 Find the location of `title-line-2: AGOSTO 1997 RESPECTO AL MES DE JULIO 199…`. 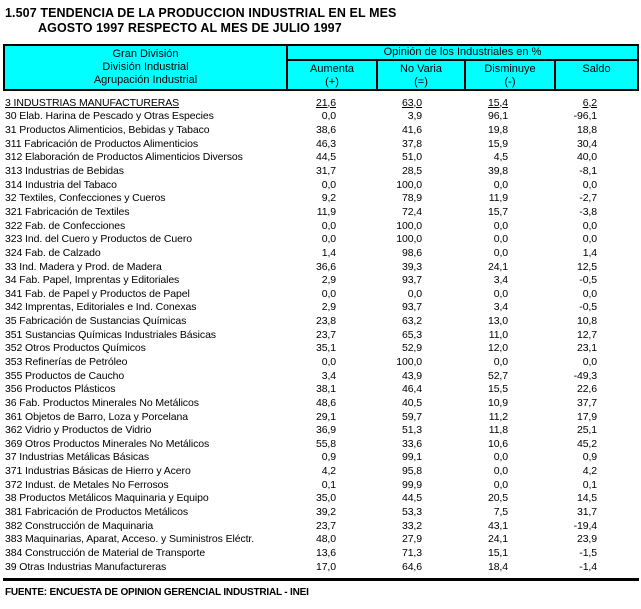

title-line-2: AGOSTO 1997 RESPECTO AL MES DE JULIO 199… is located at coordinates (190, 28).